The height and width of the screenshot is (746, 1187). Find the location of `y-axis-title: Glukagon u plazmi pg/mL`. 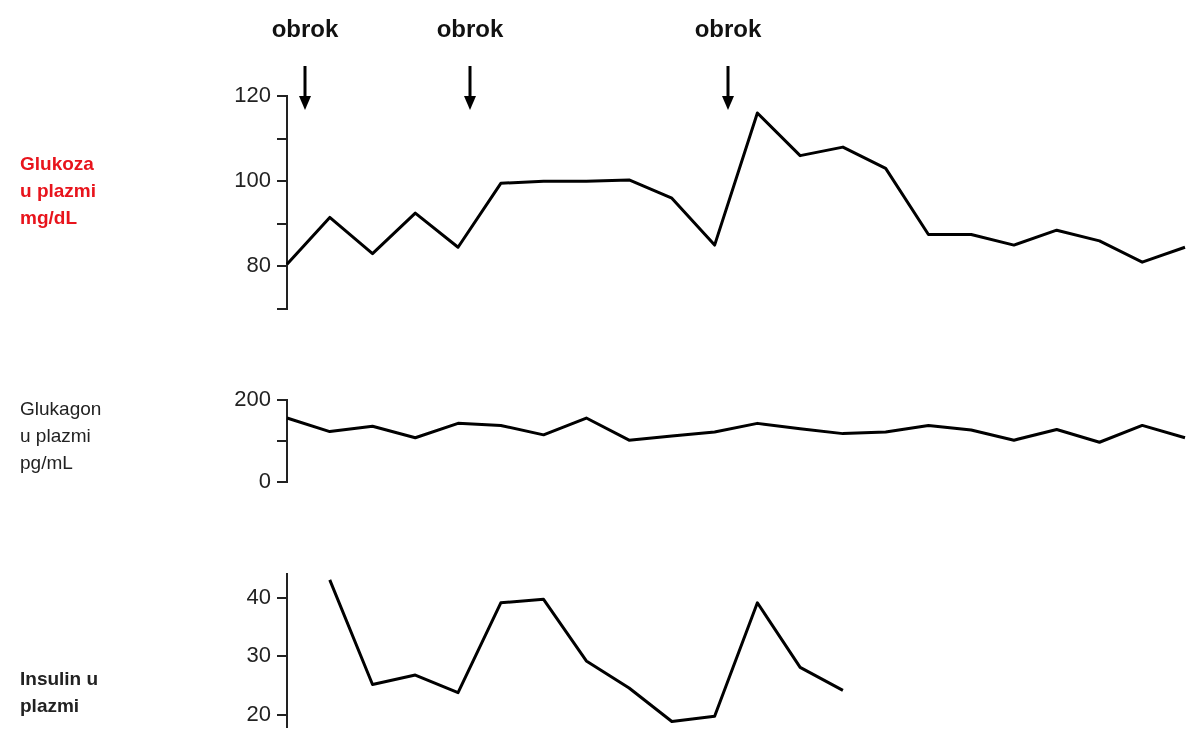

y-axis-title: Glukagon u plazmi pg/mL is located at coordinates (61, 436).